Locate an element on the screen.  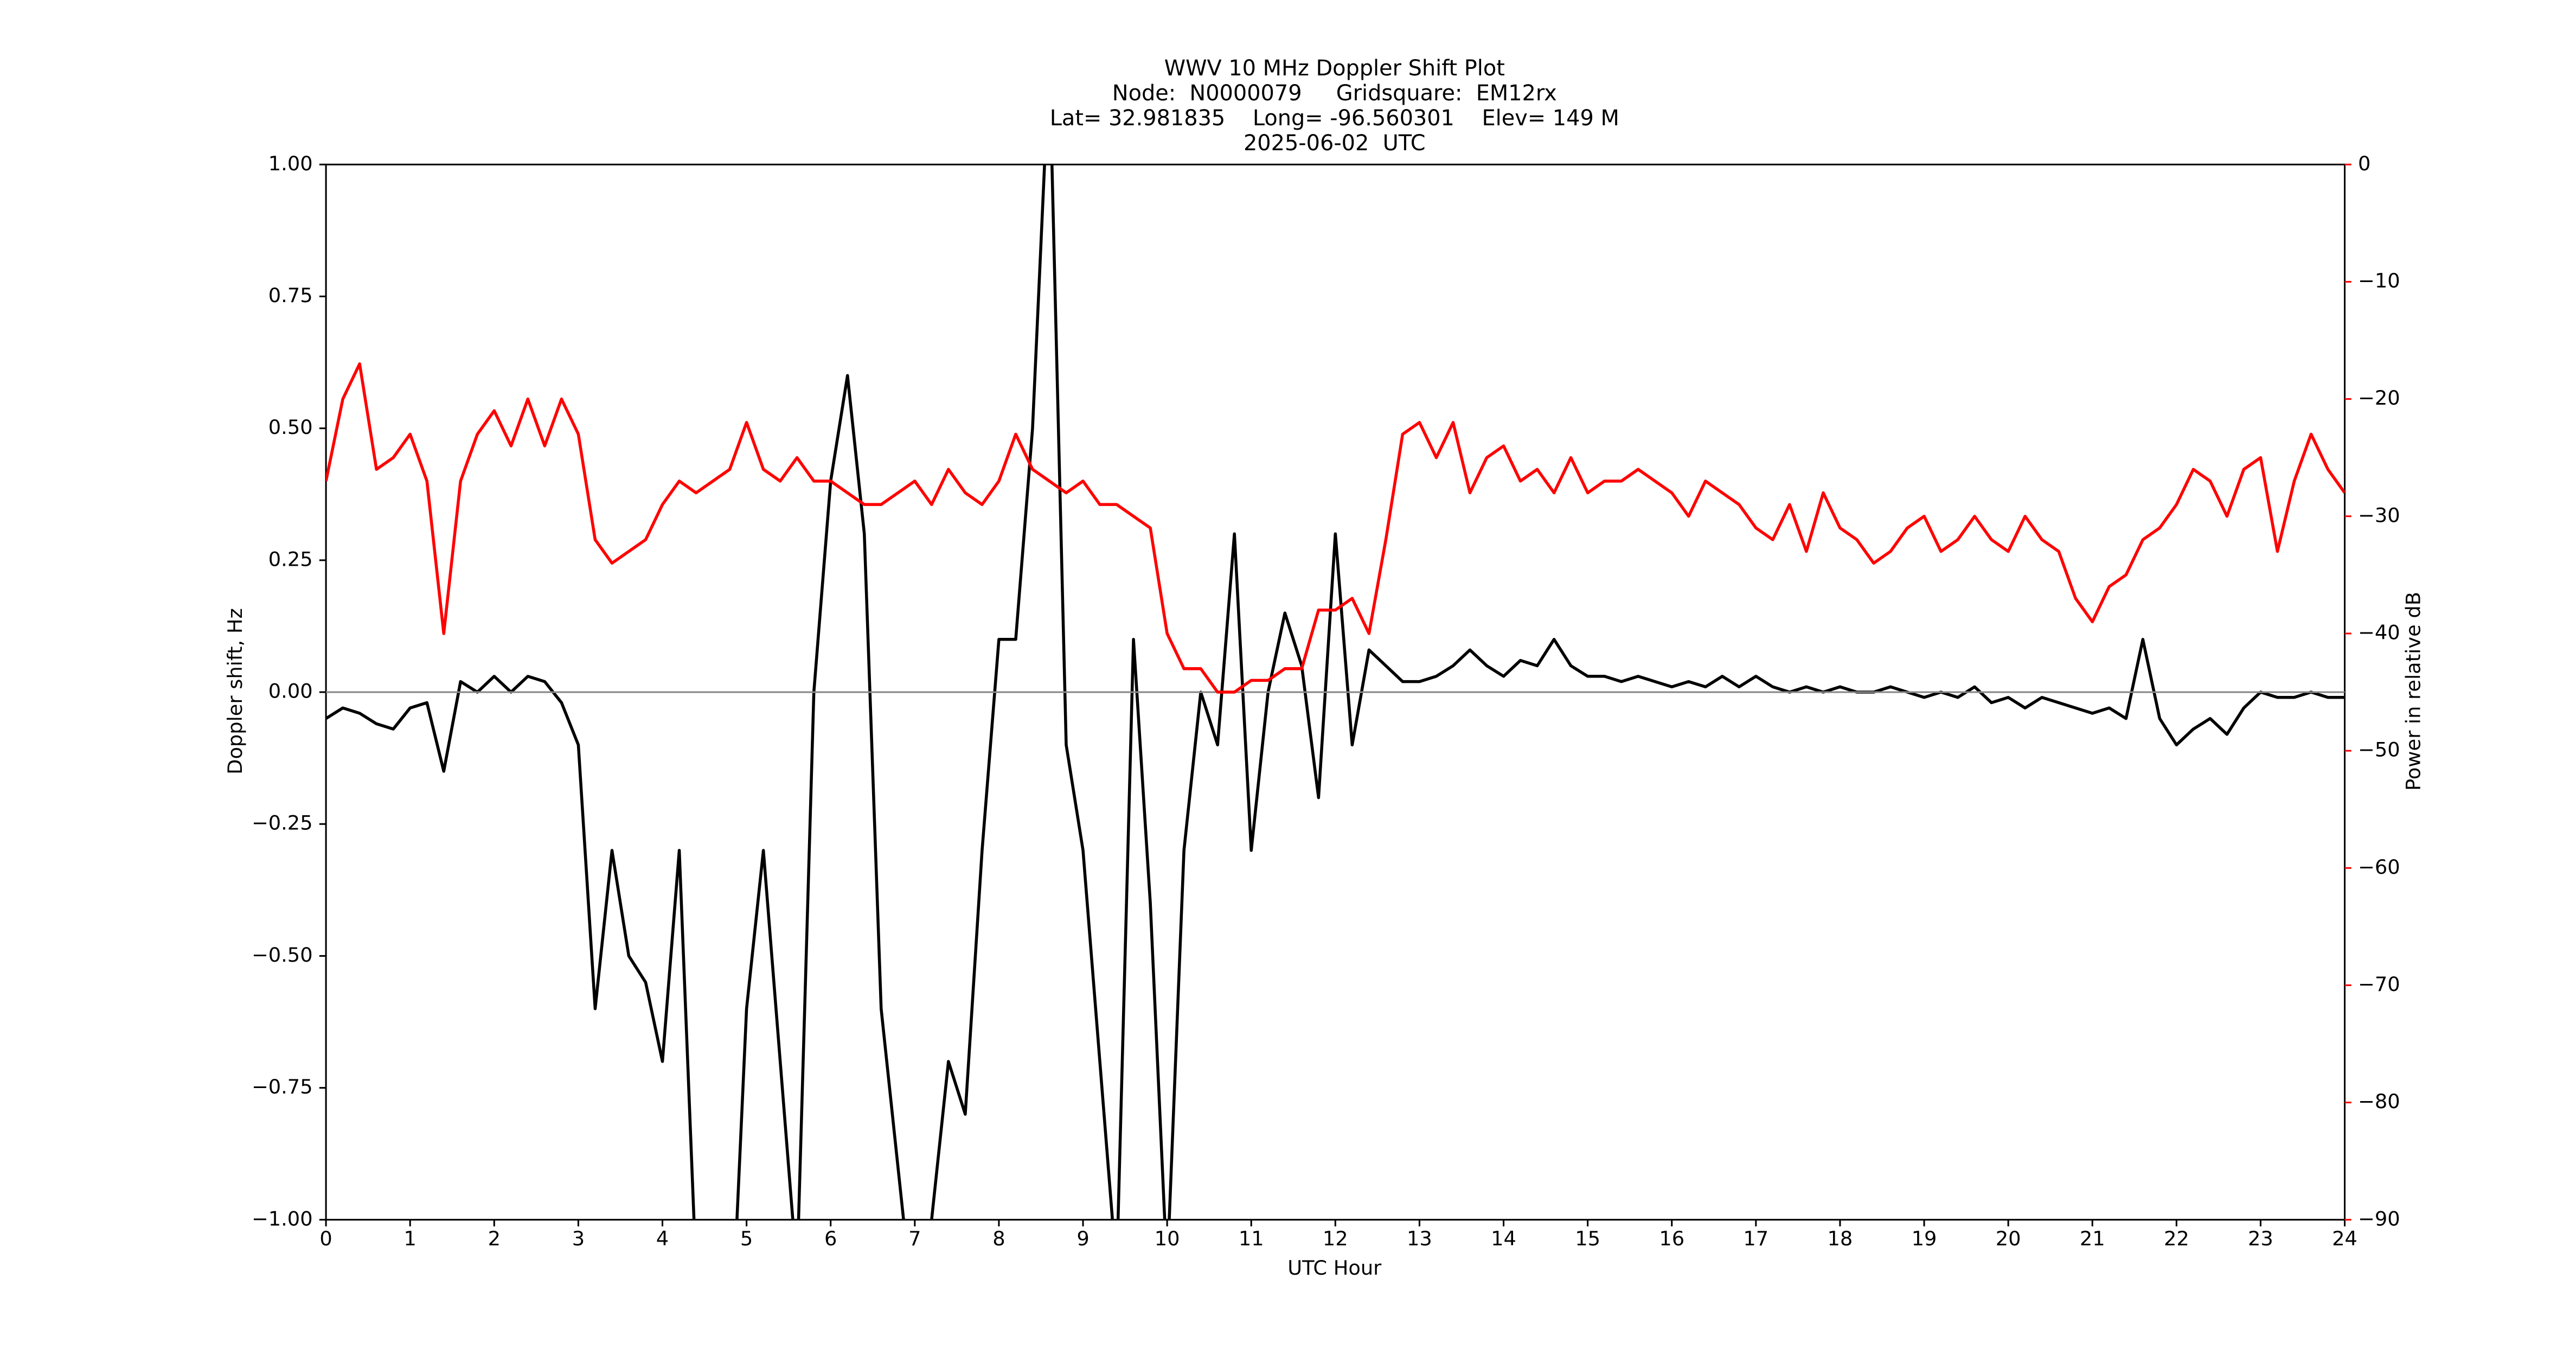
y-tick-label: −0.25 is located at coordinates (282, 823).